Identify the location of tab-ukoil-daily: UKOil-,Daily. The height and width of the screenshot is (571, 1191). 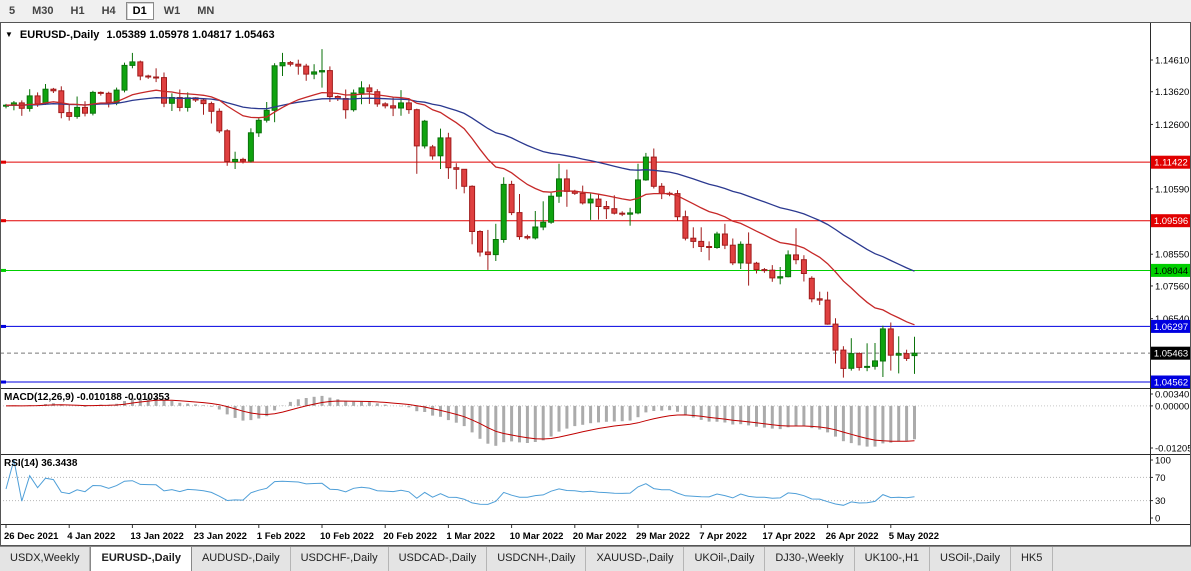
(725, 559).